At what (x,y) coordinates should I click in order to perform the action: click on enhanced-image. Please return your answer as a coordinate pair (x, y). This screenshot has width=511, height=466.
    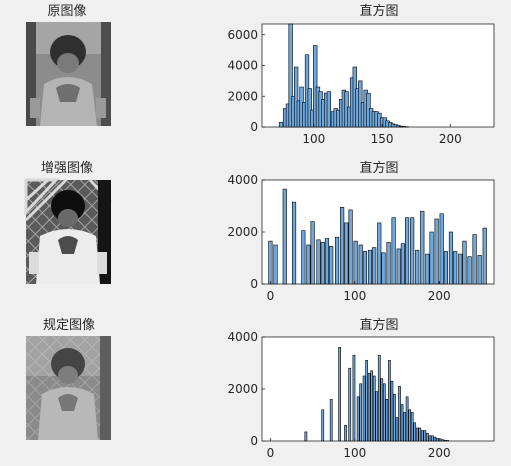
    Looking at the image, I should click on (68, 231).